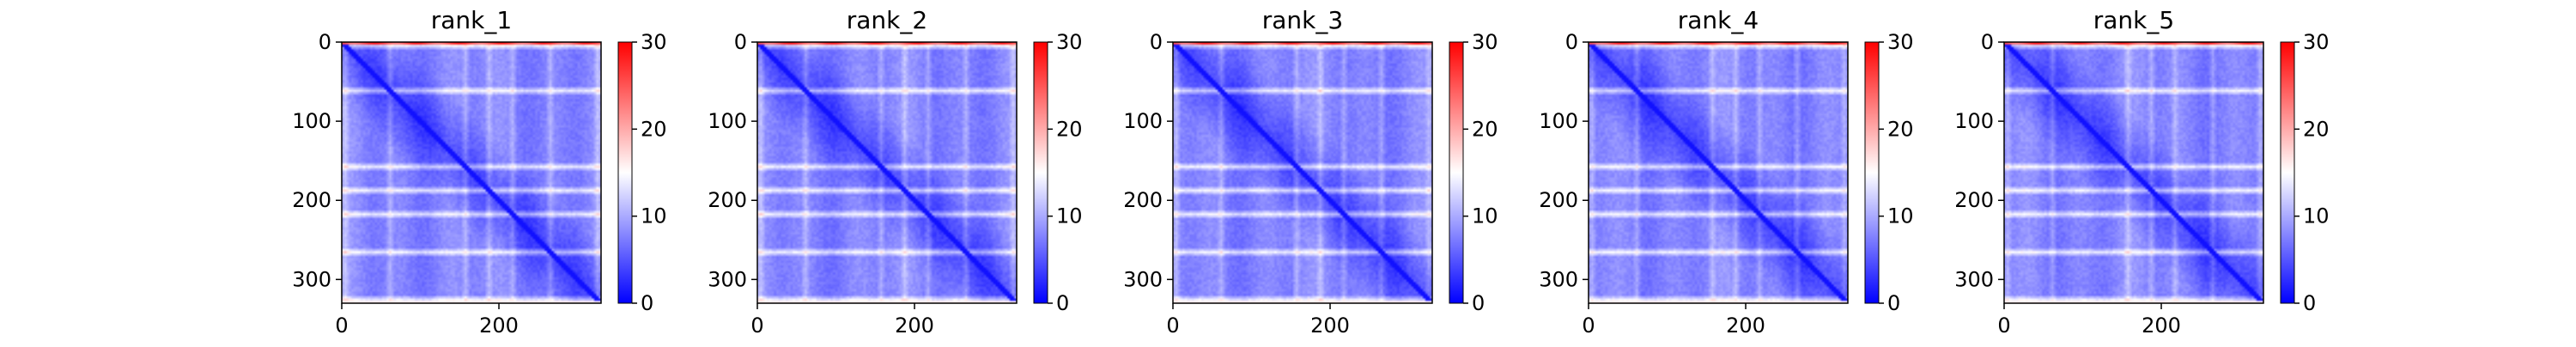  What do you see at coordinates (472, 20) in the screenshot?
I see `panel-title: rank_1` at bounding box center [472, 20].